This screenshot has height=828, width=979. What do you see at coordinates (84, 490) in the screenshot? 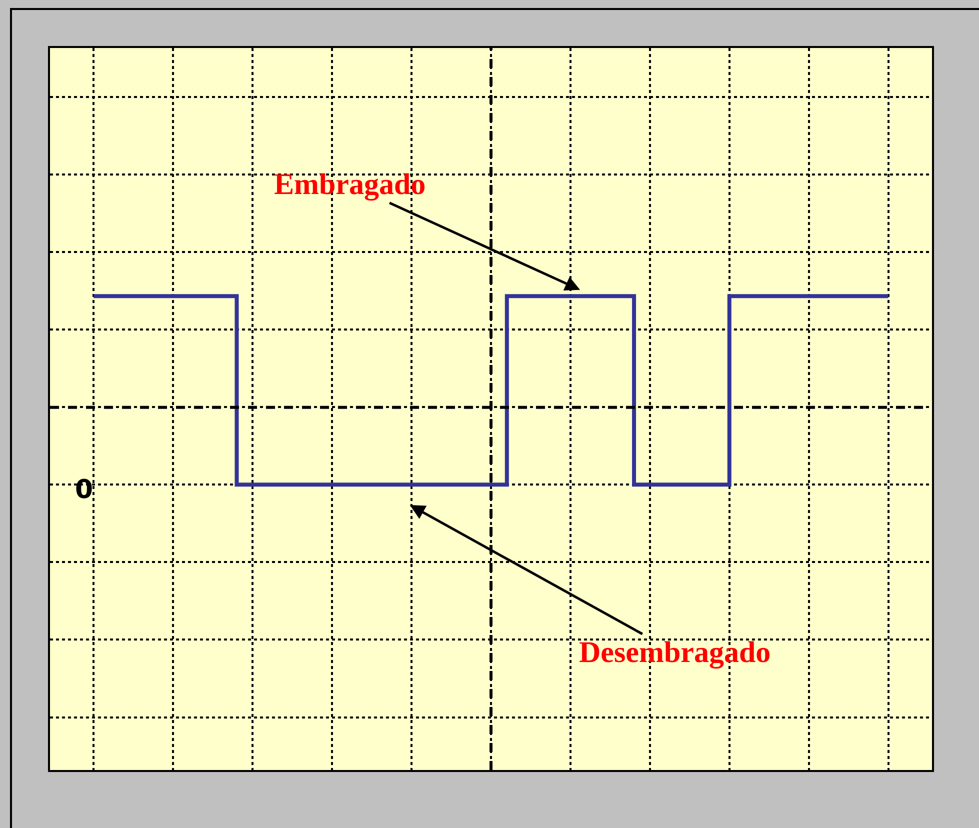
I see `annotation: 0` at bounding box center [84, 490].